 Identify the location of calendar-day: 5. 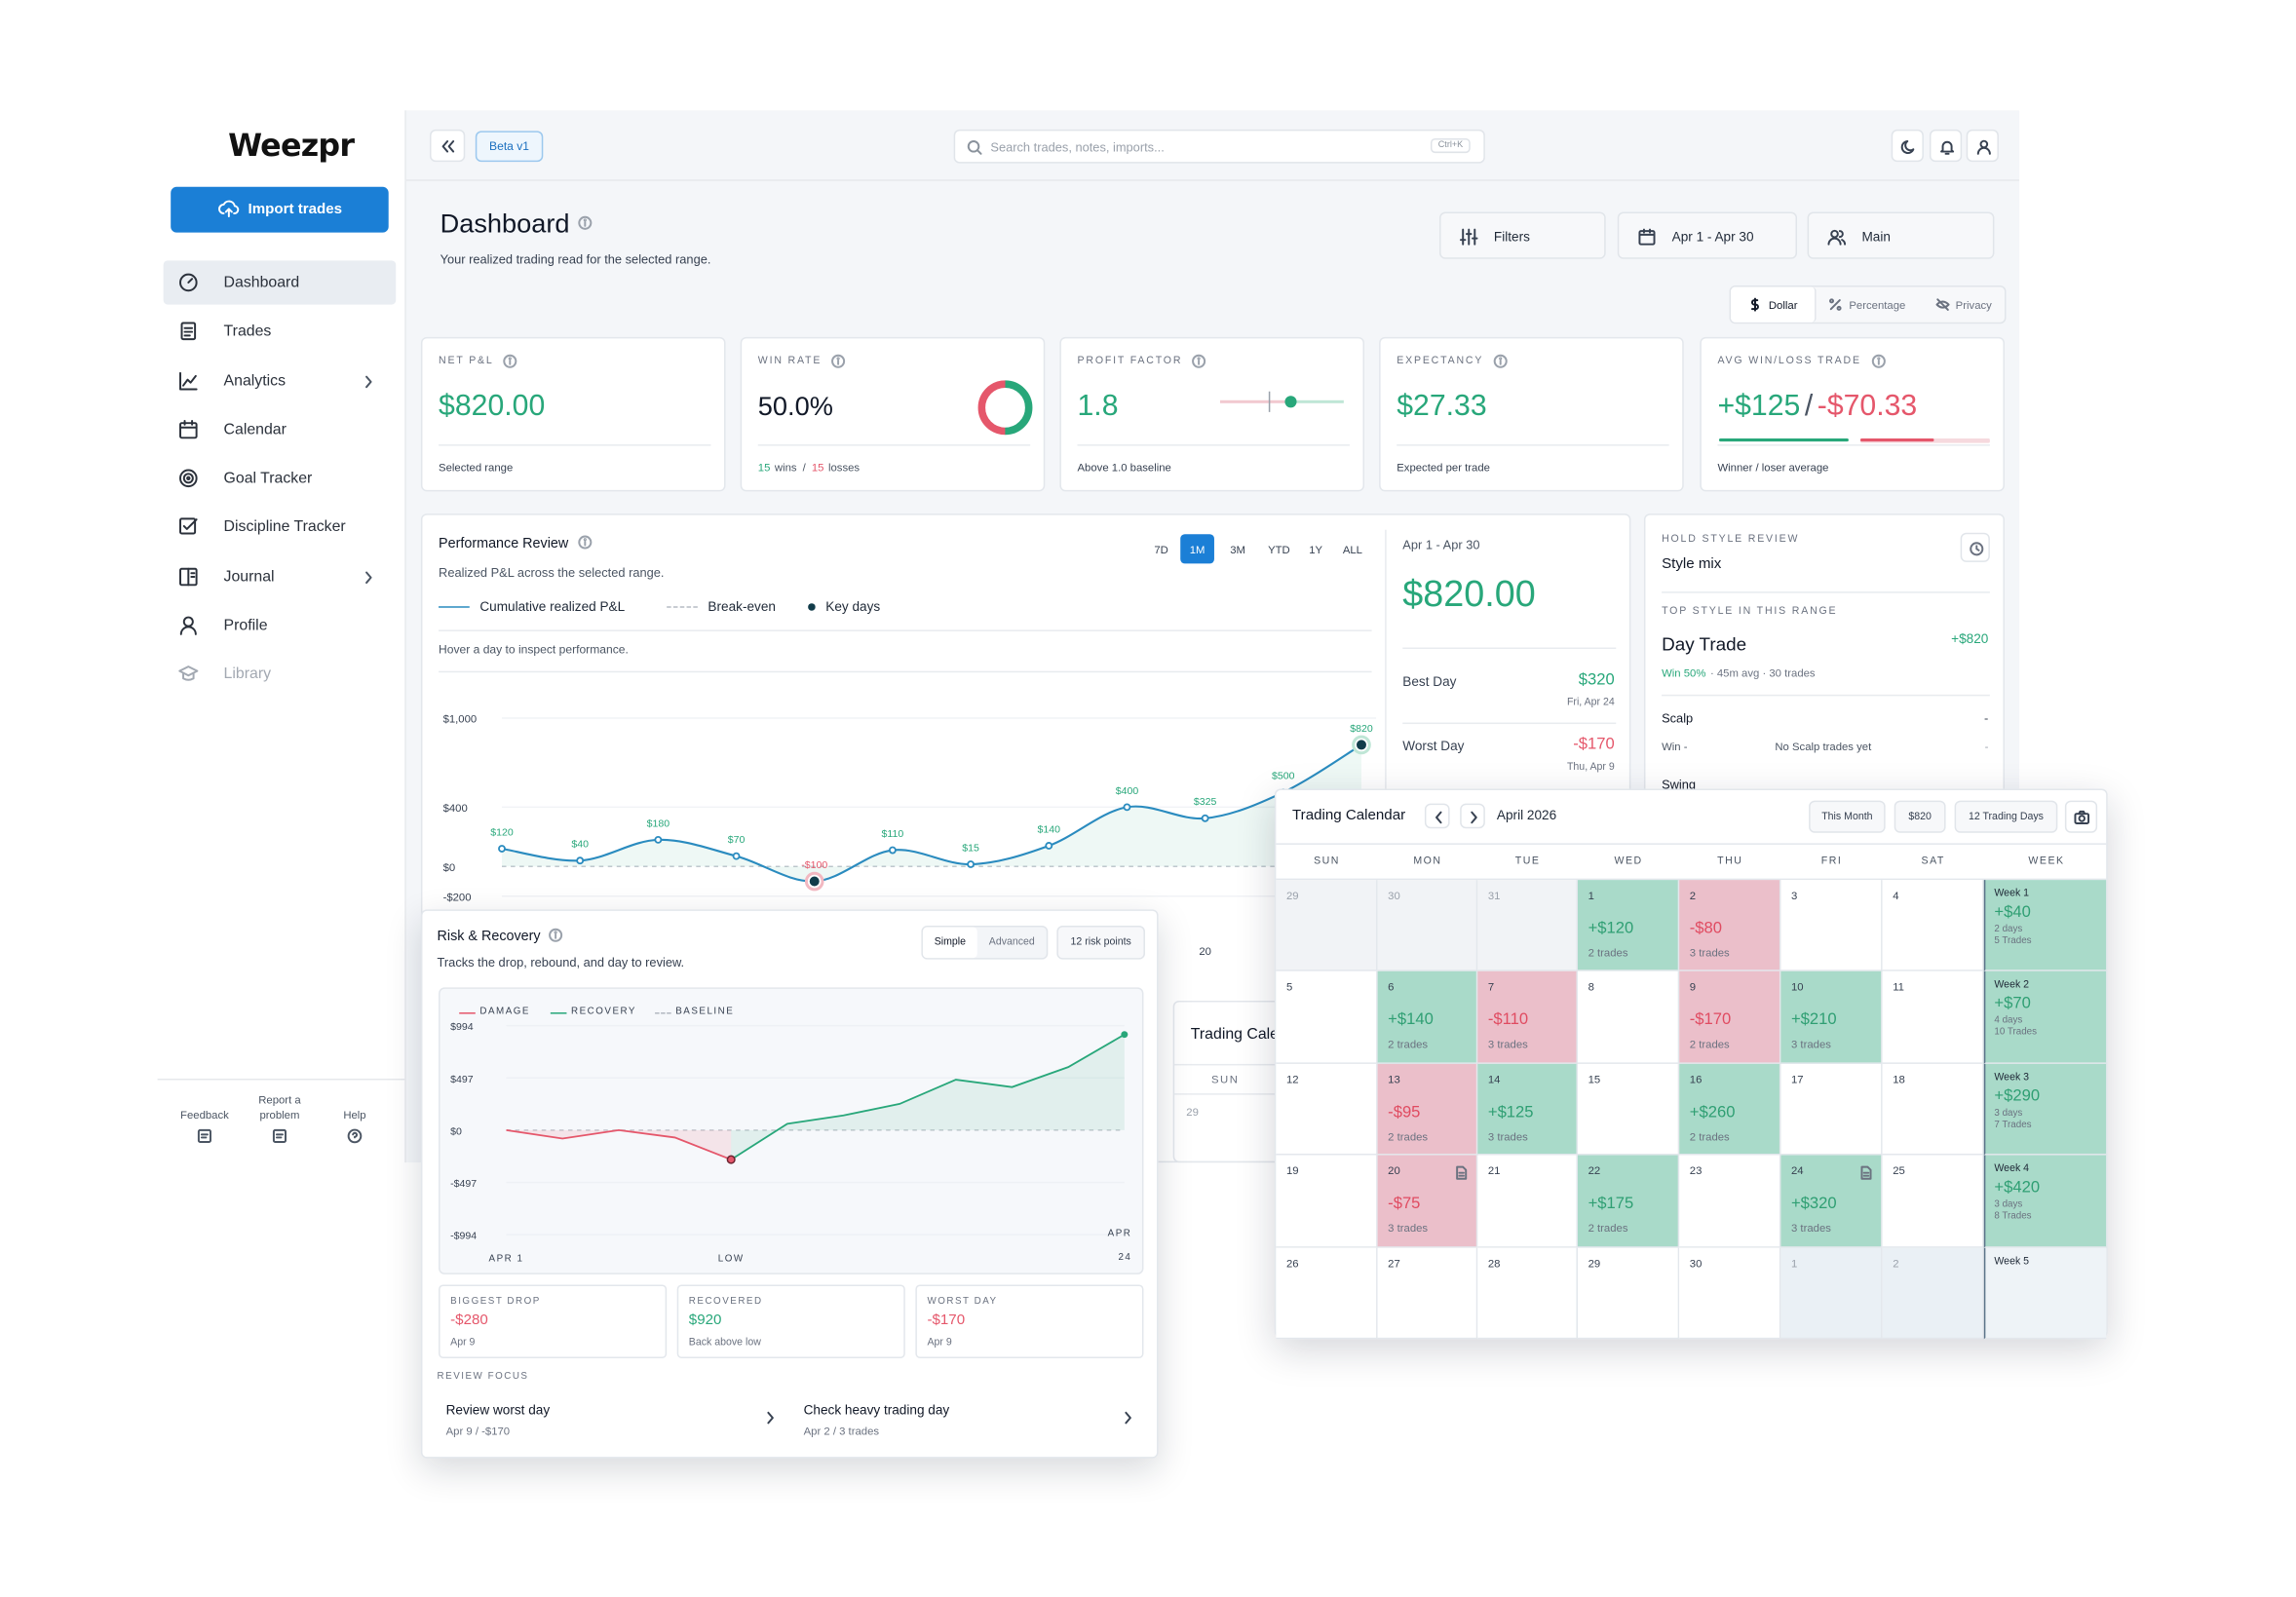
(1327, 1017).